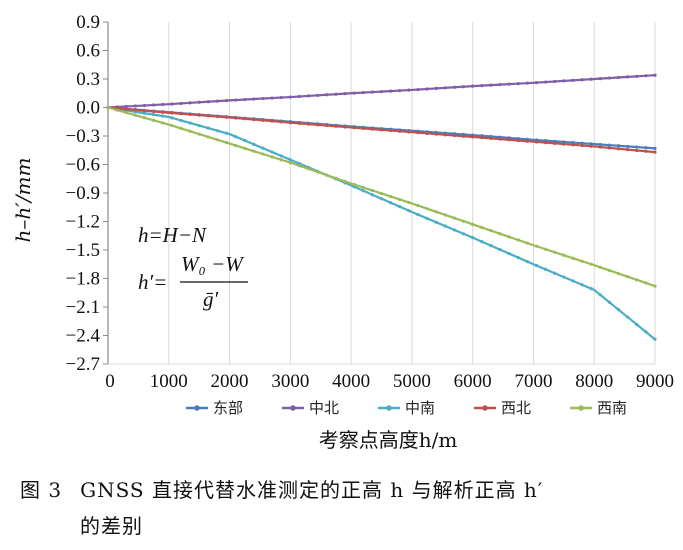 The height and width of the screenshot is (550, 683). What do you see at coordinates (83, 364) in the screenshot?
I see `y-tick-label: −2.7` at bounding box center [83, 364].